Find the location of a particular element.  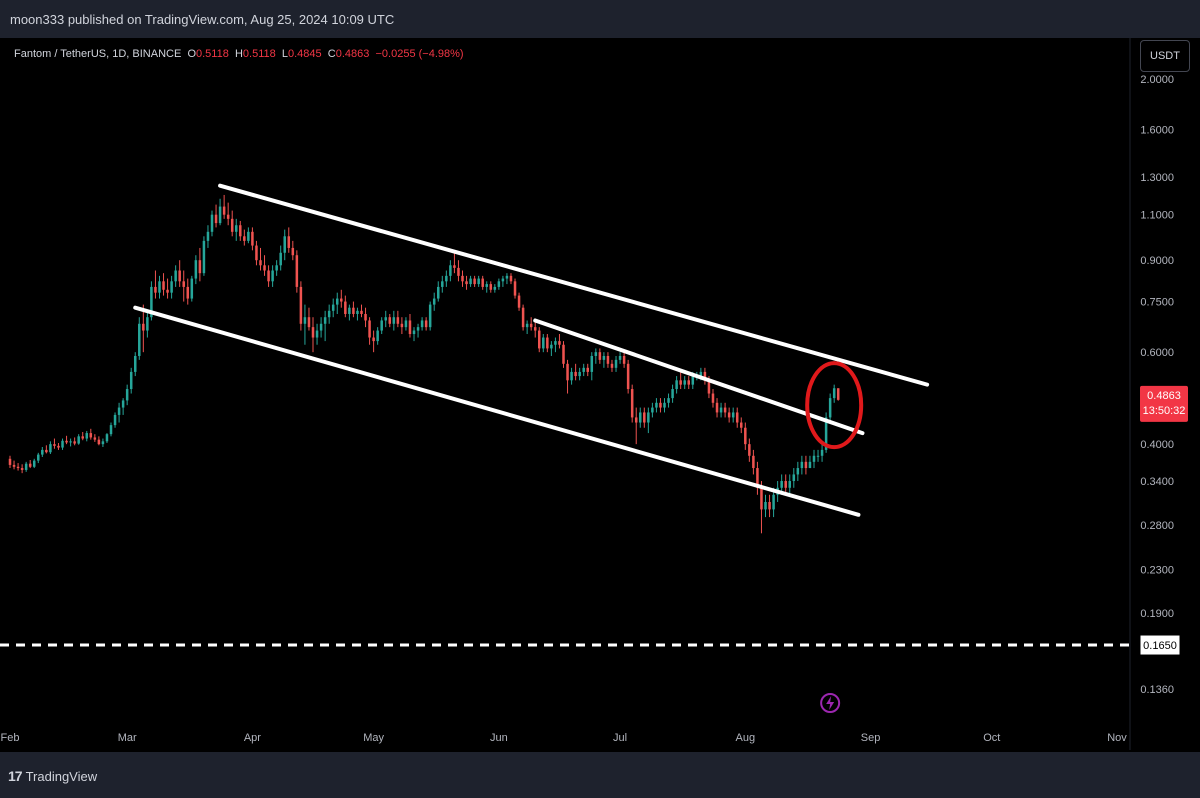

x-tick-label: Oct is located at coordinates (991, 738).